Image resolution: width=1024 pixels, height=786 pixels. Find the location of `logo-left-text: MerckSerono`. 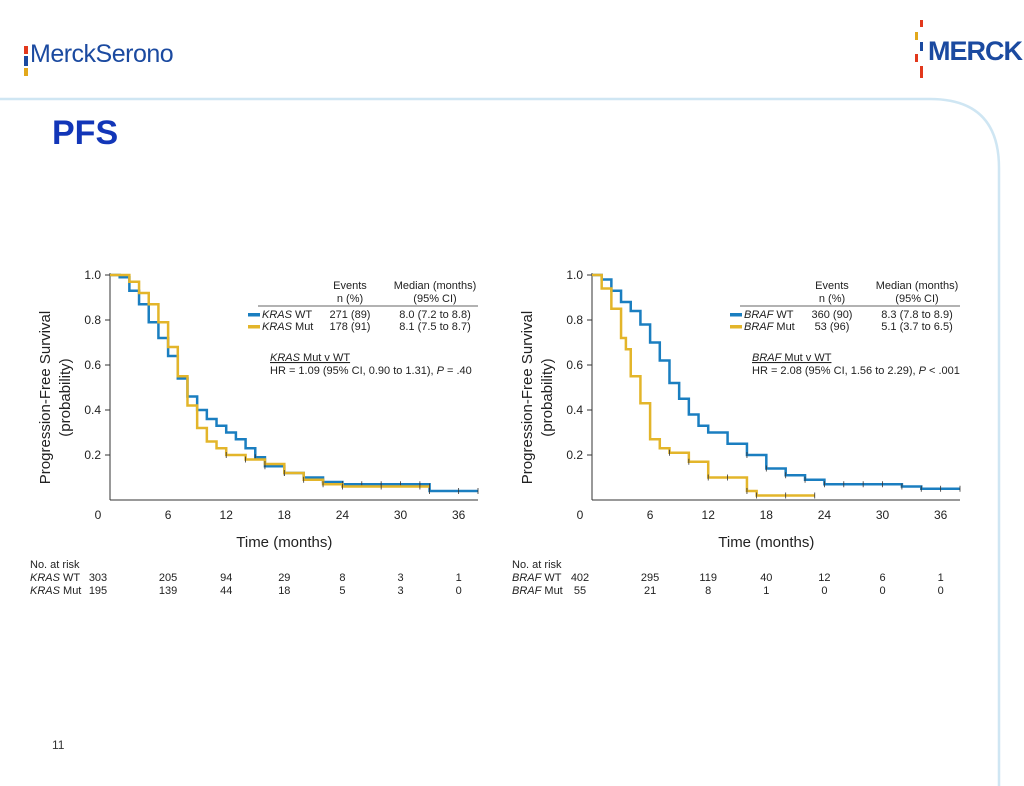

logo-left-text: MerckSerono is located at coordinates (102, 54).